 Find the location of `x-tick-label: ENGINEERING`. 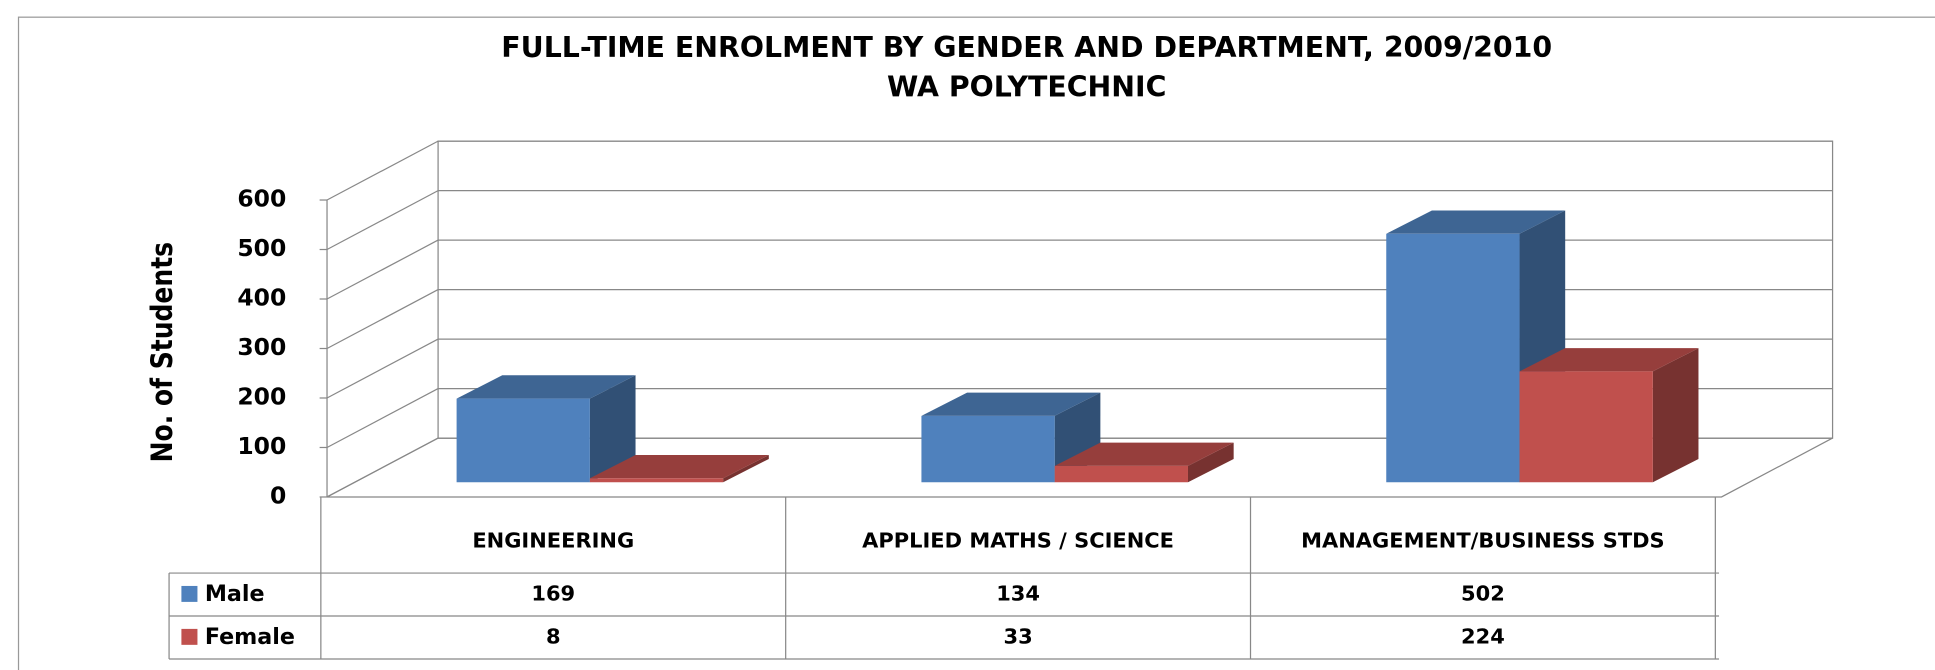

x-tick-label: ENGINEERING is located at coordinates (553, 540).